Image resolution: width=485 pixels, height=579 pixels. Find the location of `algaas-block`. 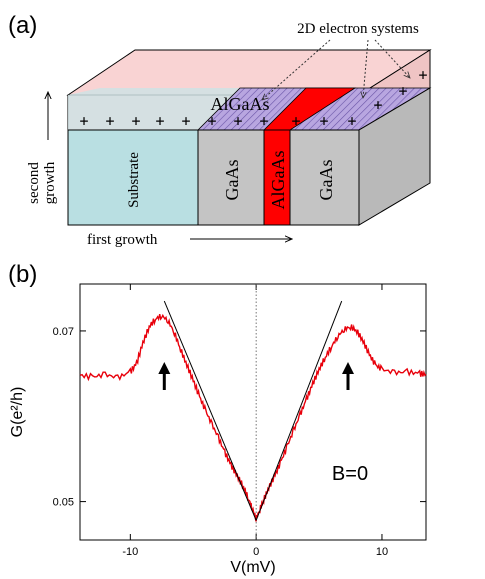

algaas-block is located at coordinates (277, 177).